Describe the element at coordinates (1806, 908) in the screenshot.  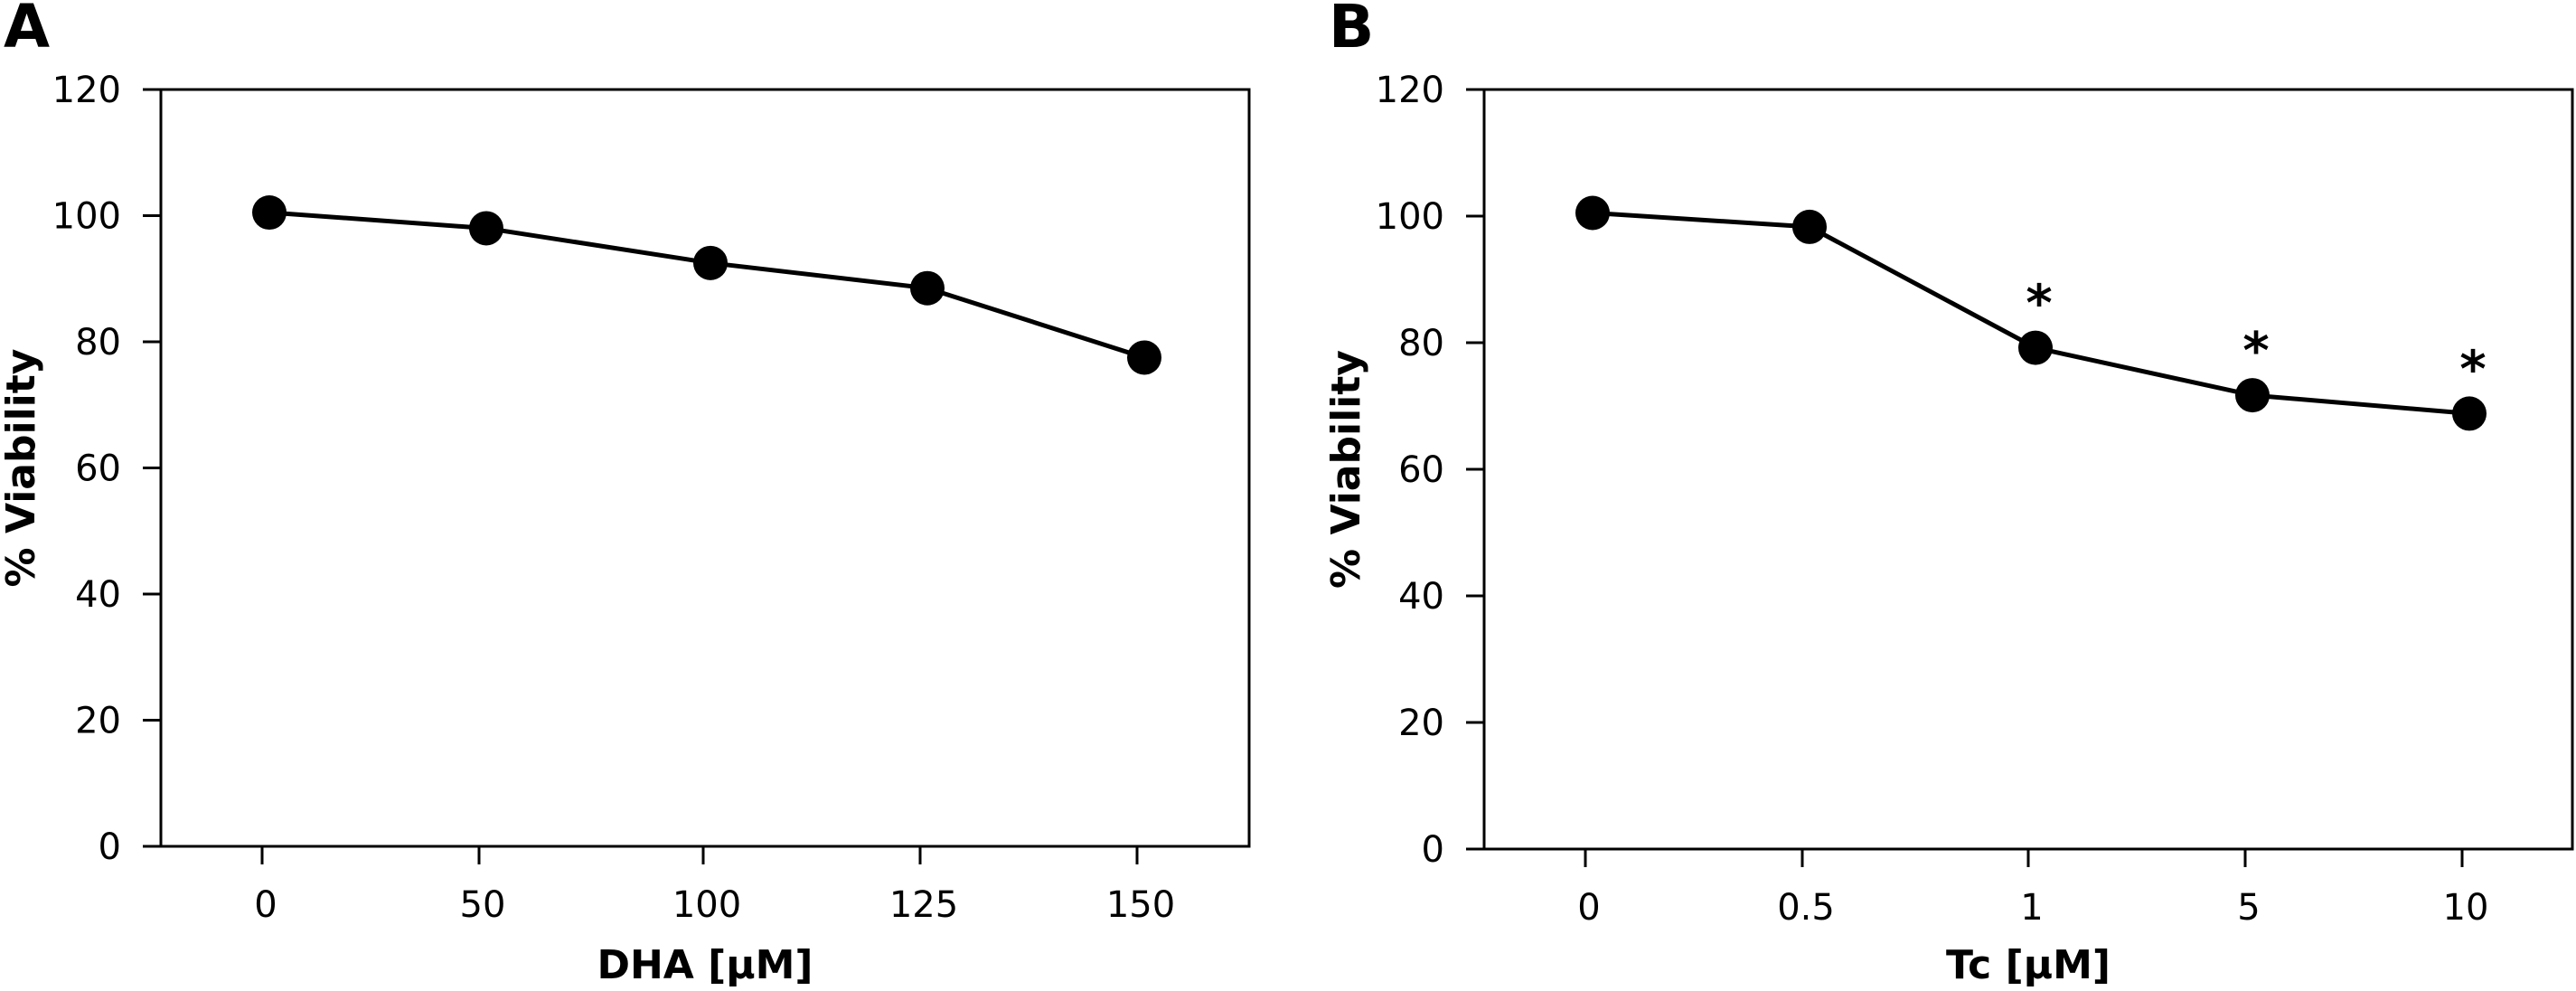
I see `panel-b-x-tick-label: 0.5` at that location.